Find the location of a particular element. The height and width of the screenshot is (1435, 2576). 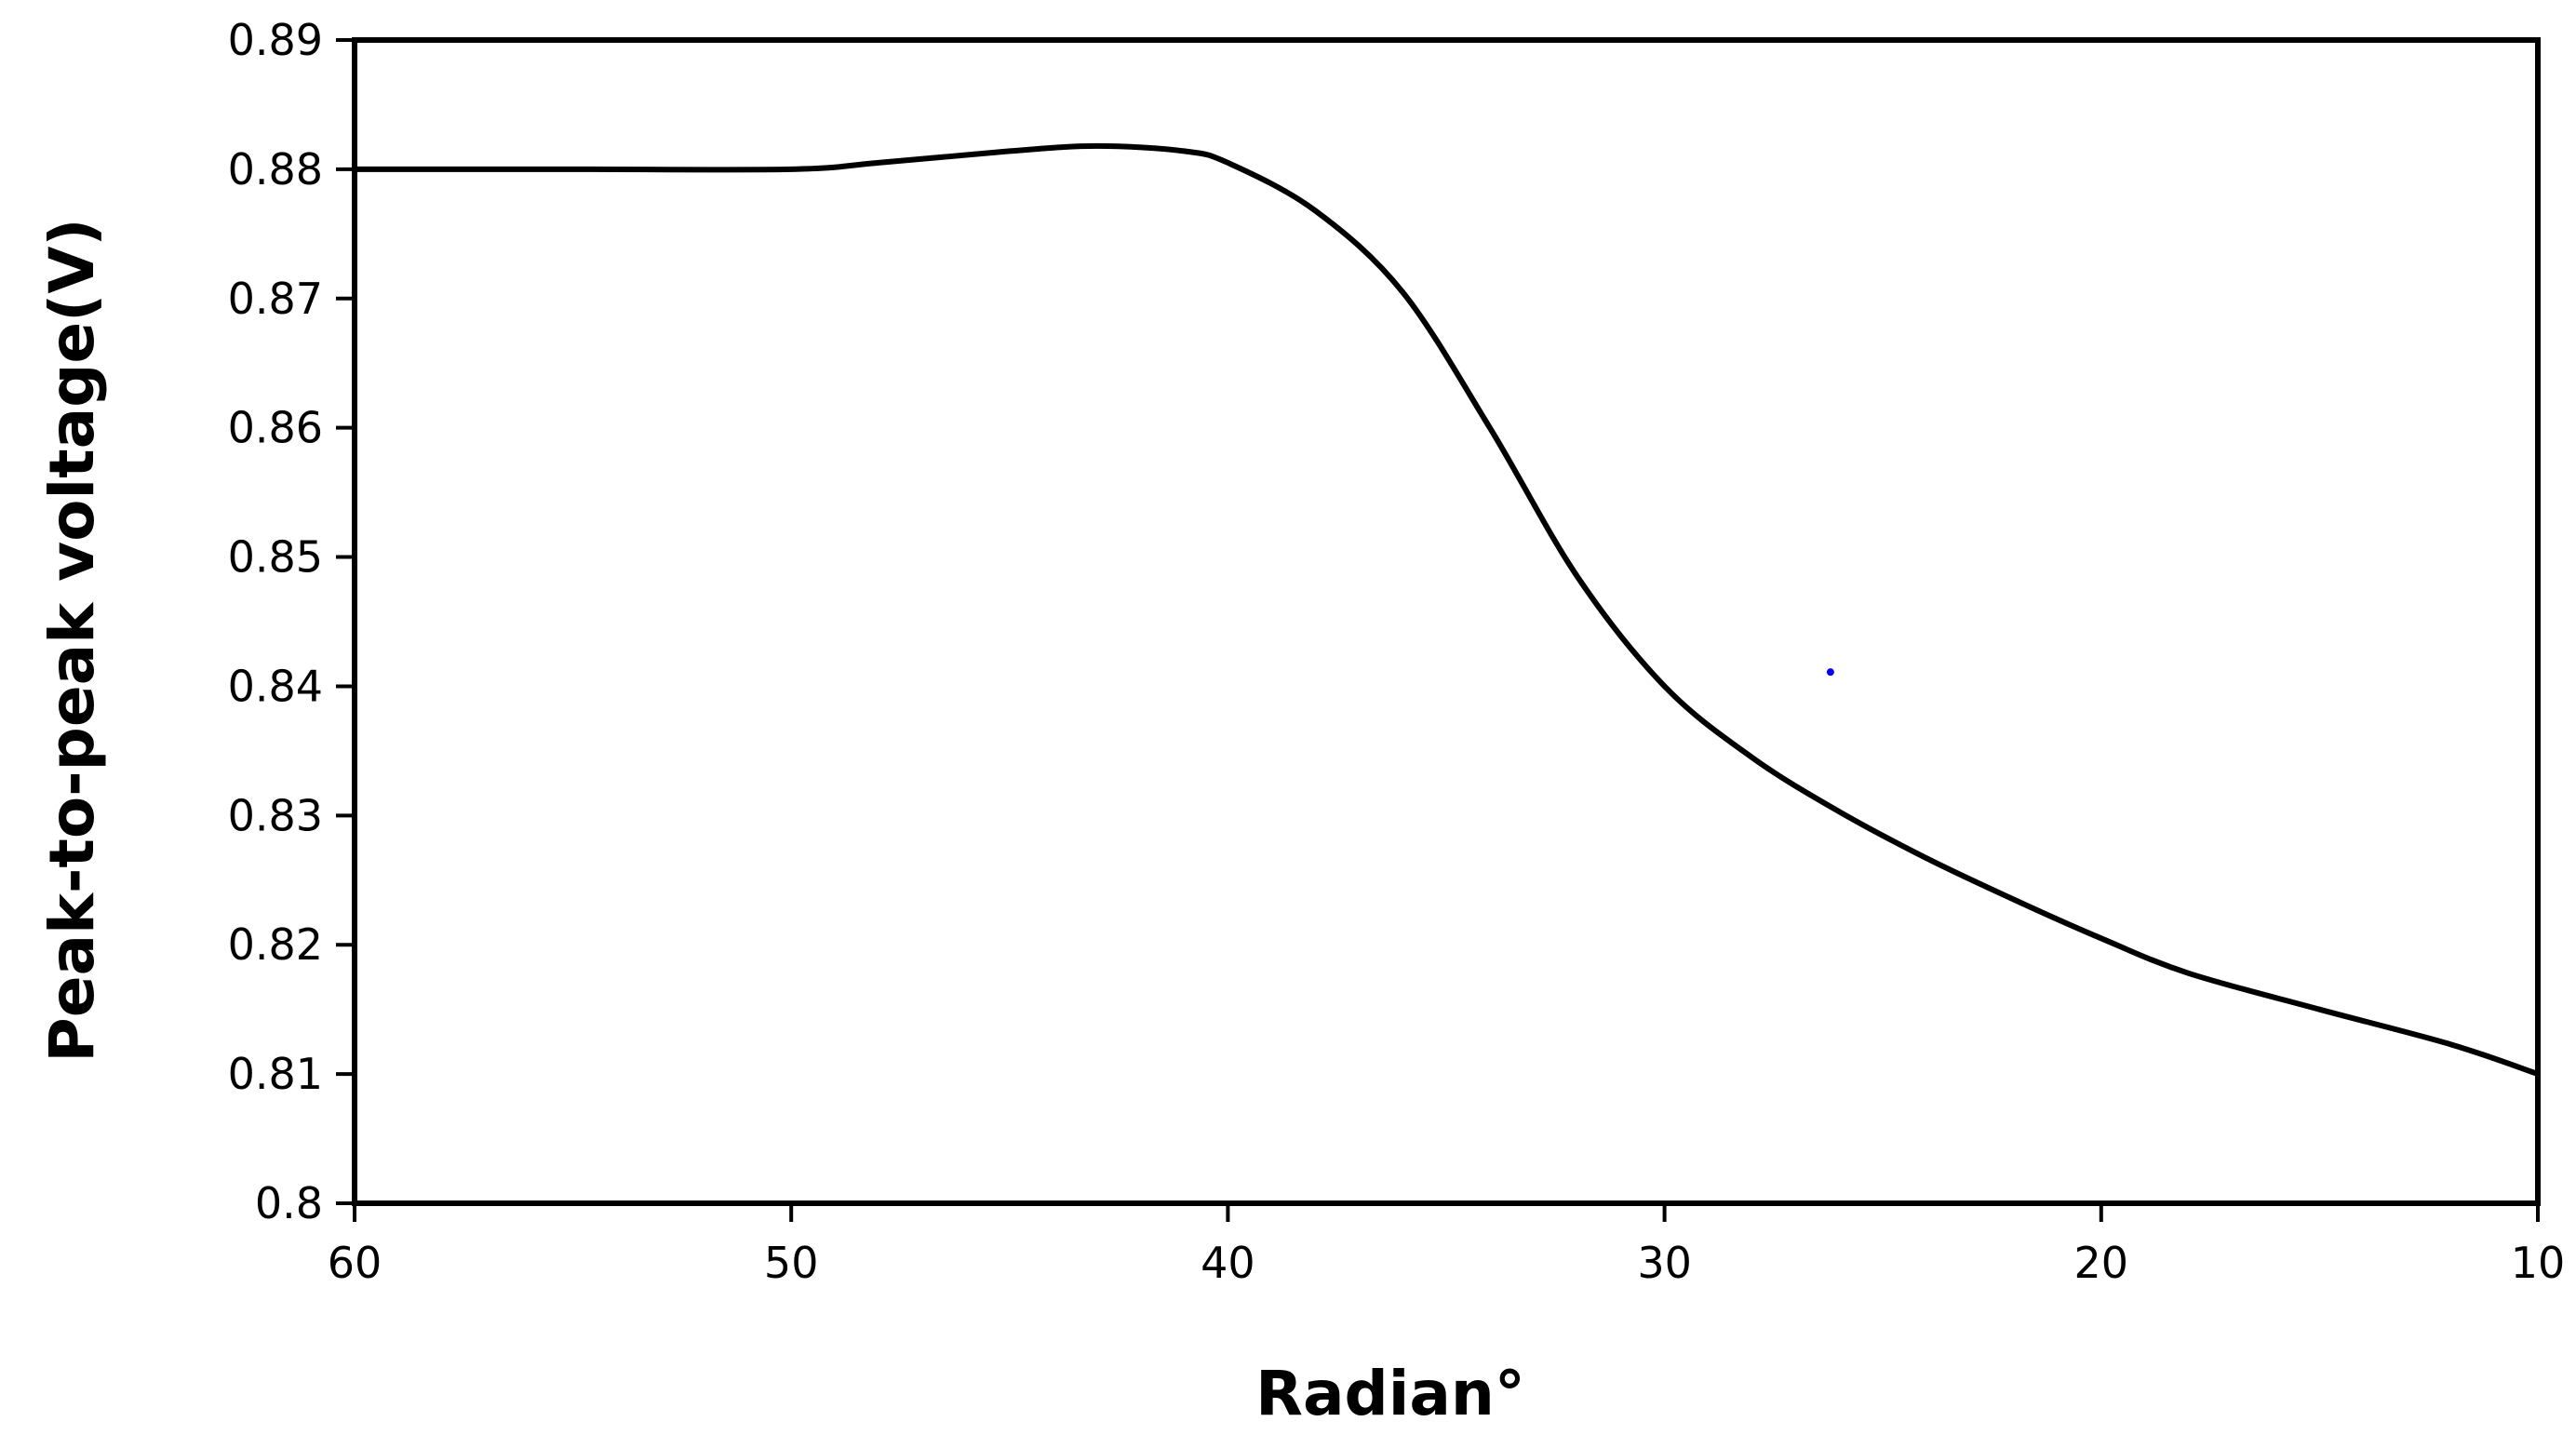

x-axis-ticks: 60 50 40 30 20 10 is located at coordinates (1447, 1246).